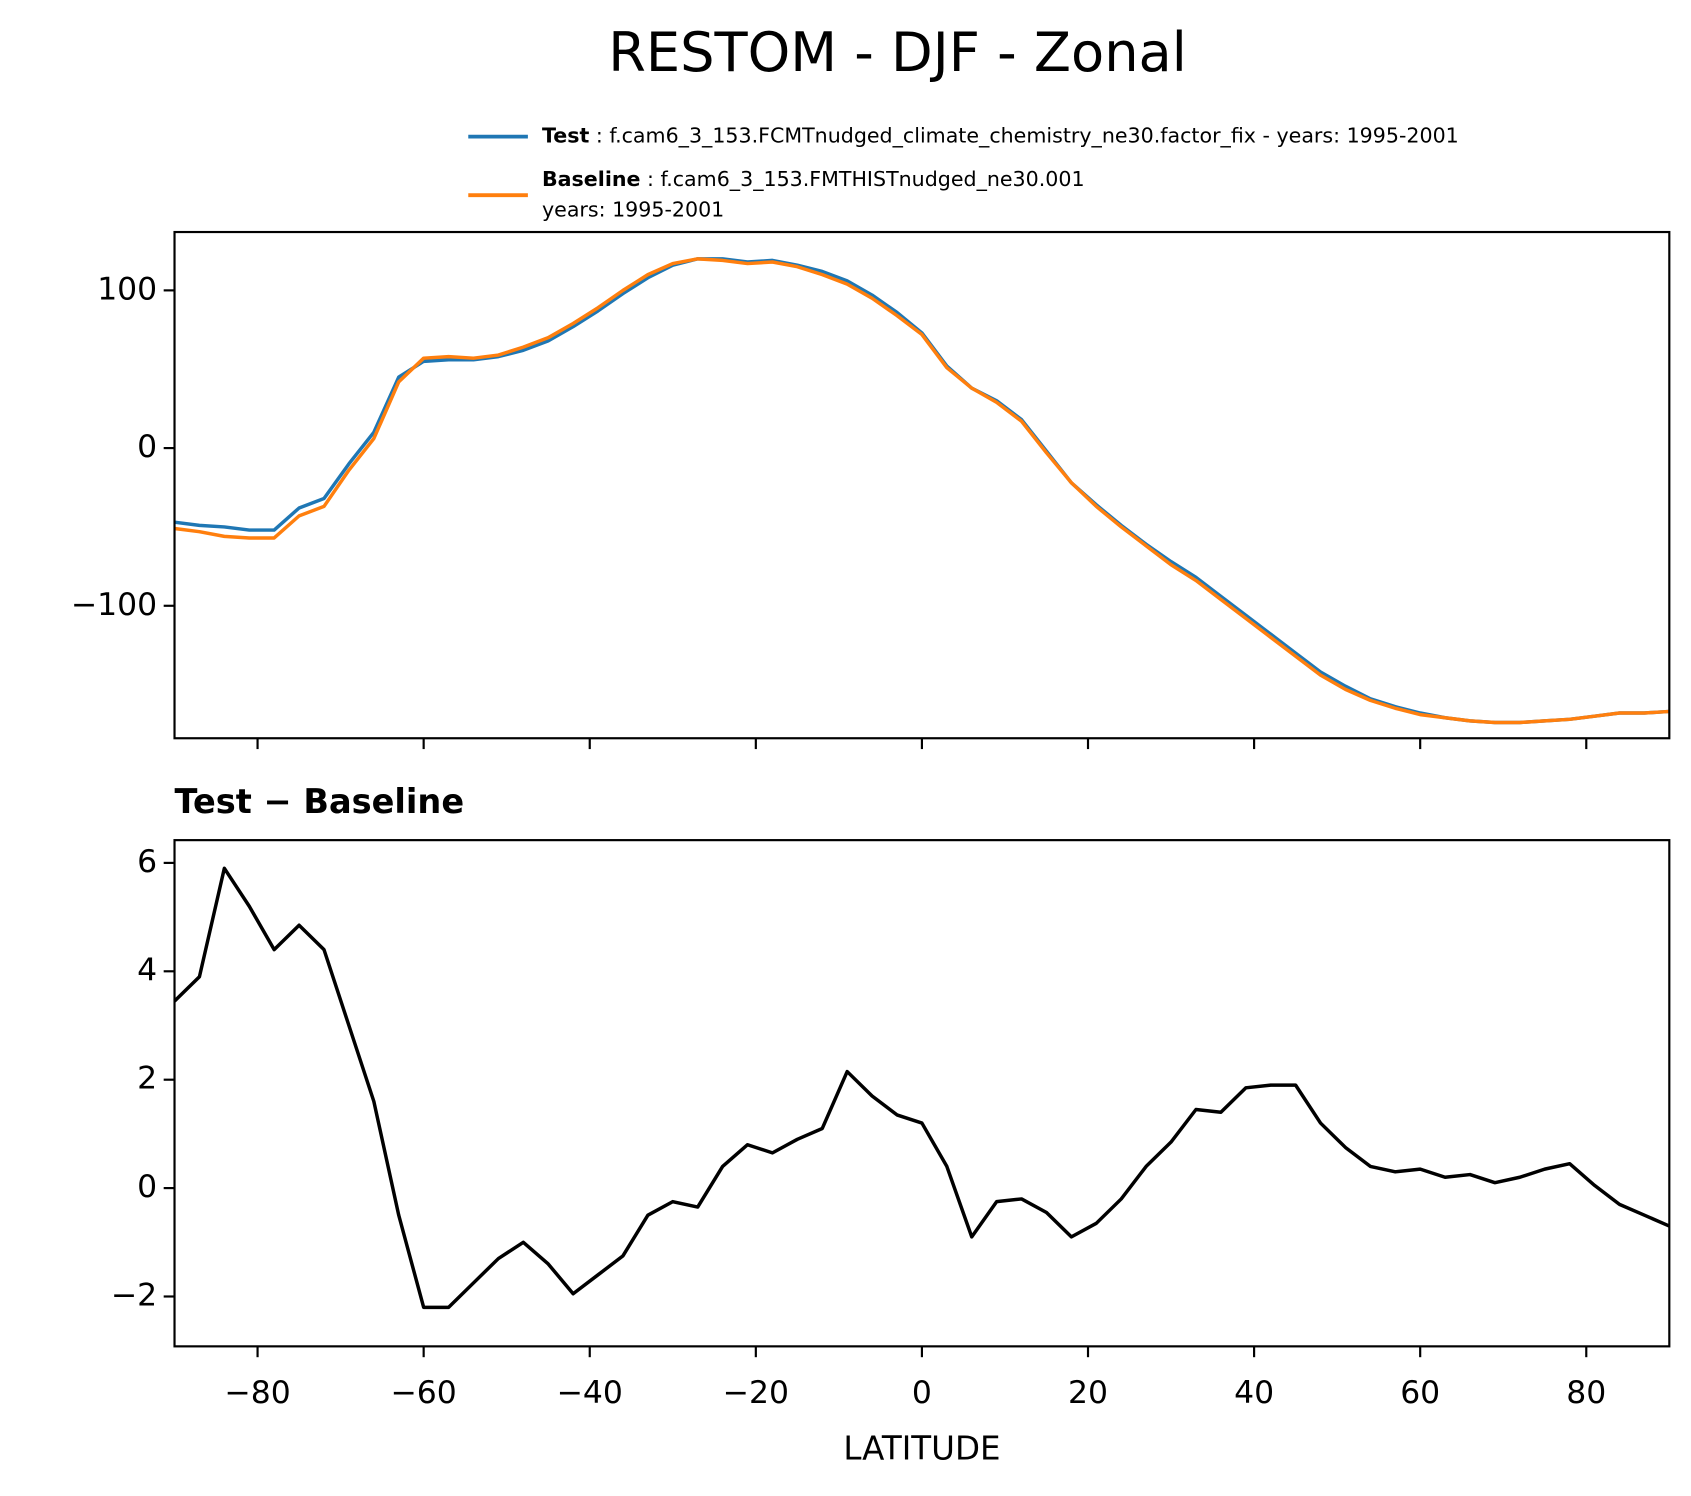 Image resolution: width=1691 pixels, height=1496 pixels. I want to click on subplot-title: Test − Baseline, so click(320, 801).